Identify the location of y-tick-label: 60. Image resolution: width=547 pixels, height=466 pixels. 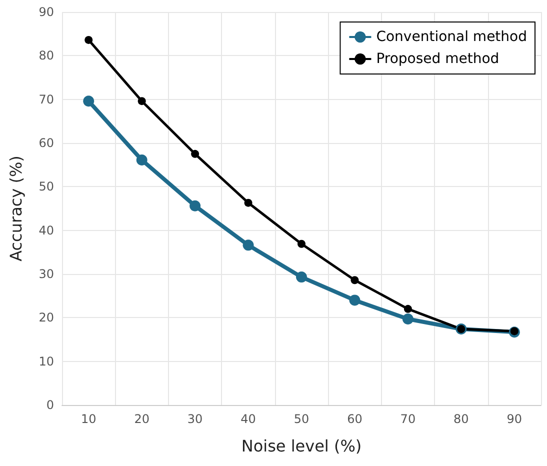
(46, 143).